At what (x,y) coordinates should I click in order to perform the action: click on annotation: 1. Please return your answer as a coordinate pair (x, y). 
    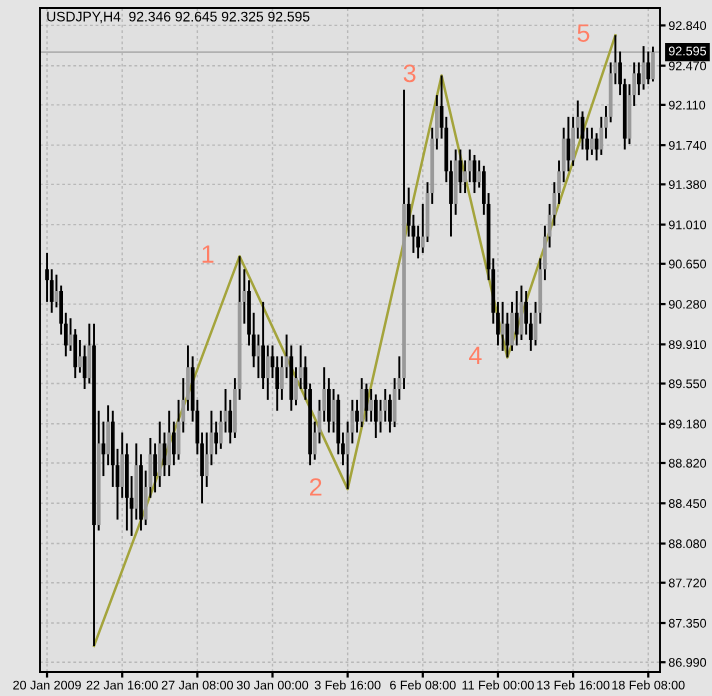
    Looking at the image, I should click on (208, 254).